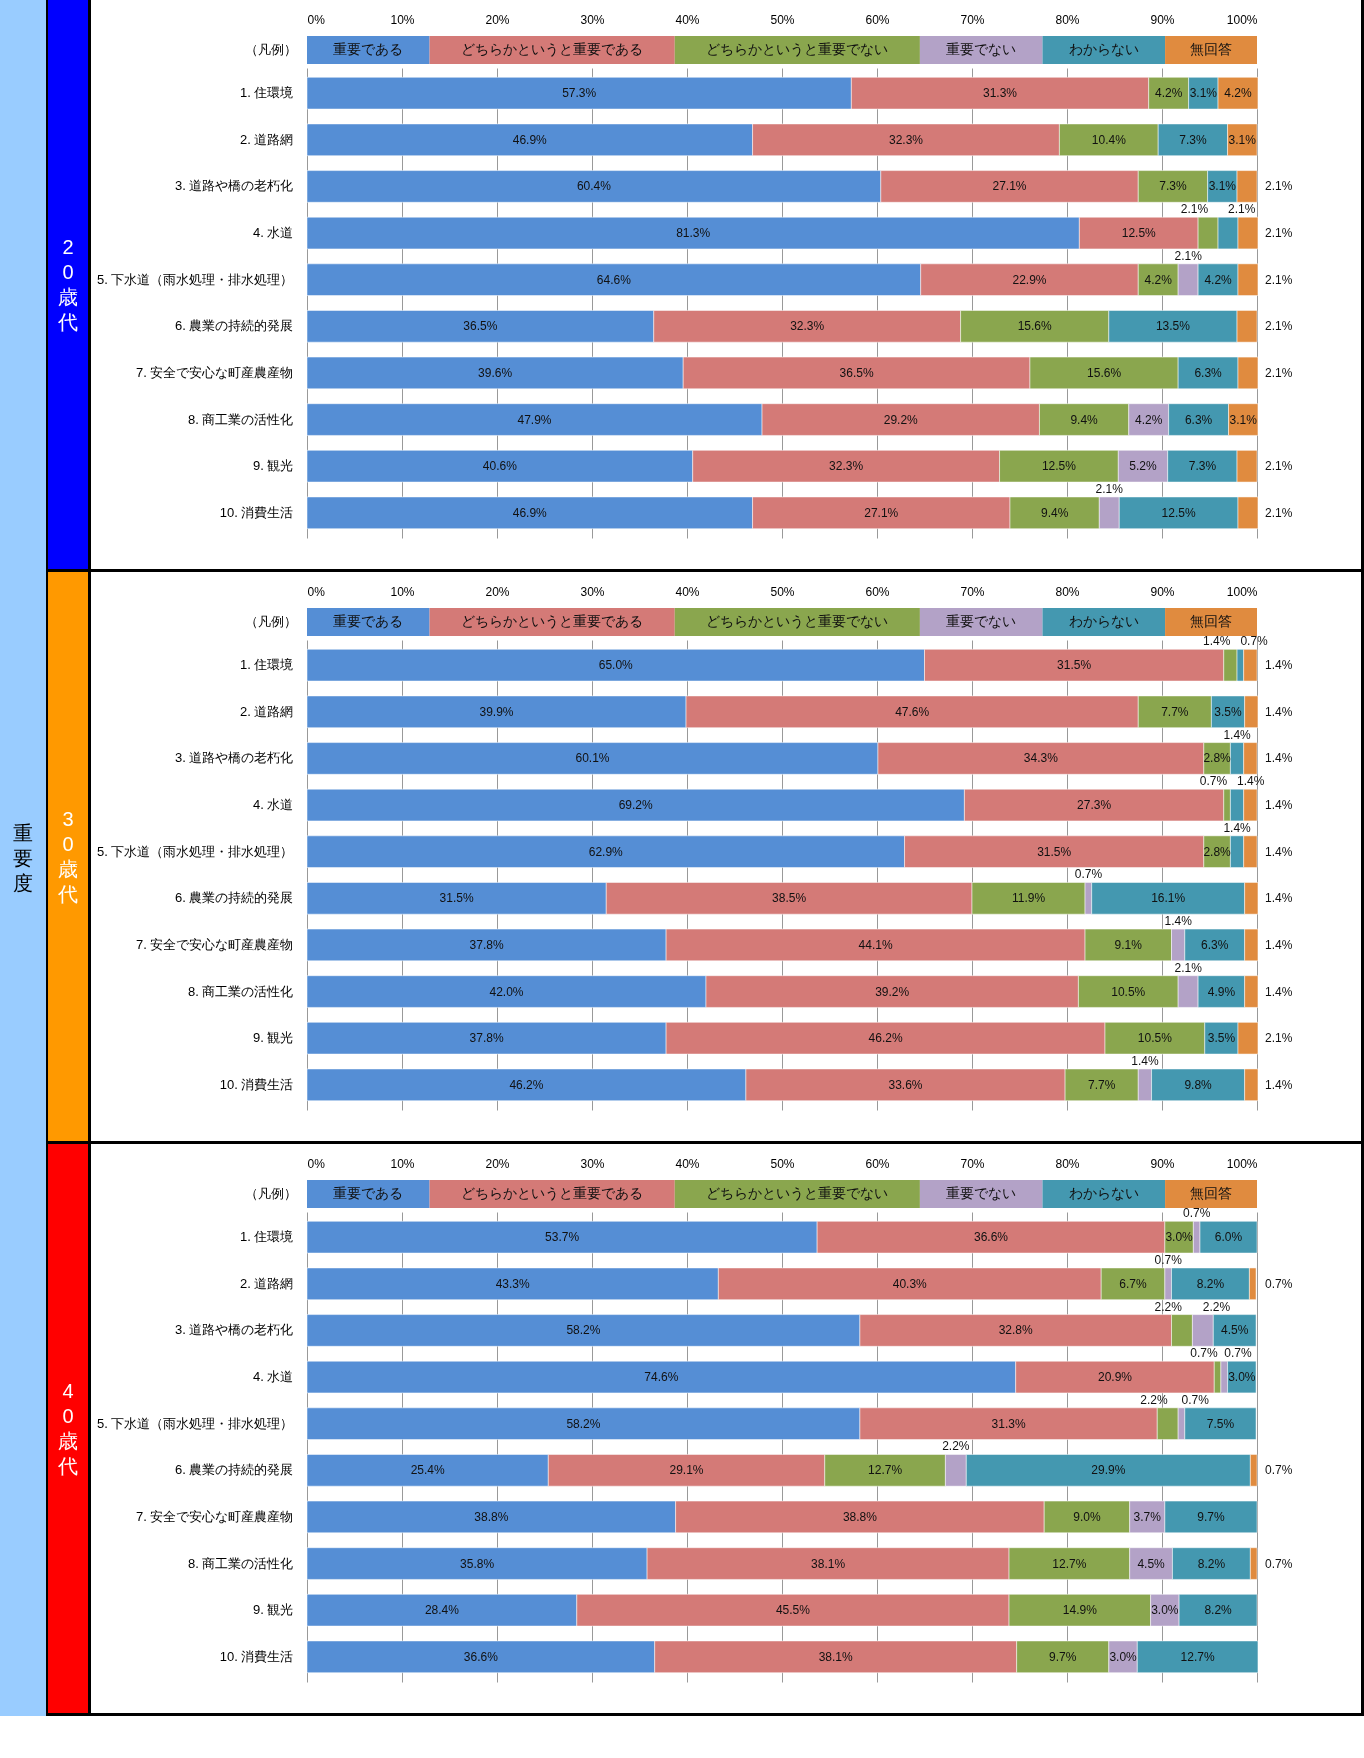 The height and width of the screenshot is (1758, 1364). What do you see at coordinates (368, 1193) in the screenshot?
I see `series-label: 重要である` at bounding box center [368, 1193].